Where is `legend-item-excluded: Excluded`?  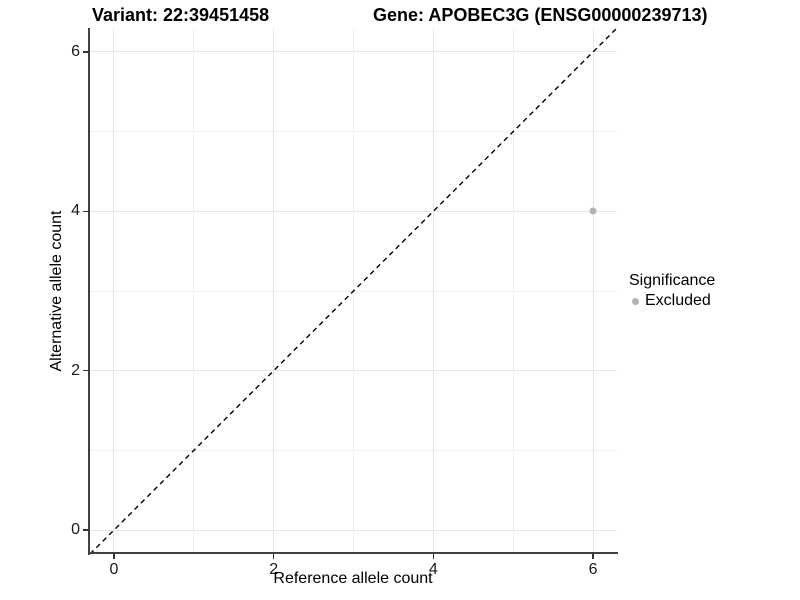 legend-item-excluded: Excluded is located at coordinates (672, 301).